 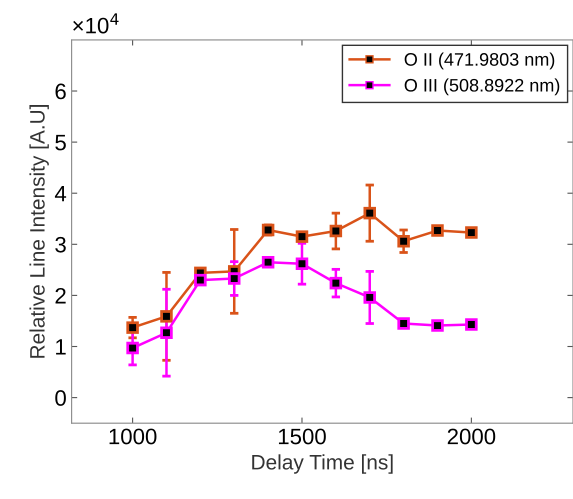 What do you see at coordinates (302, 436) in the screenshot?
I see `x-tick-label: 1500` at bounding box center [302, 436].